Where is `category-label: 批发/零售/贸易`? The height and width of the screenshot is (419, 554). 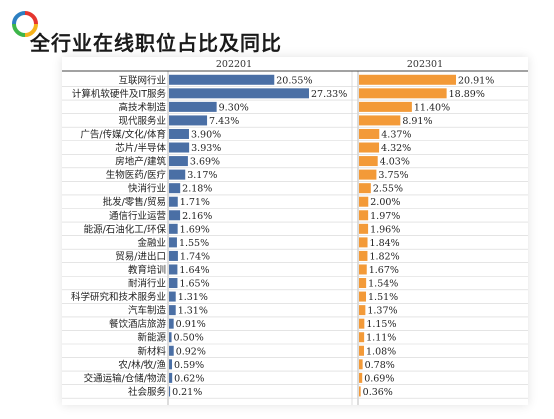 category-label: 批发/零售/贸易 is located at coordinates (134, 202).